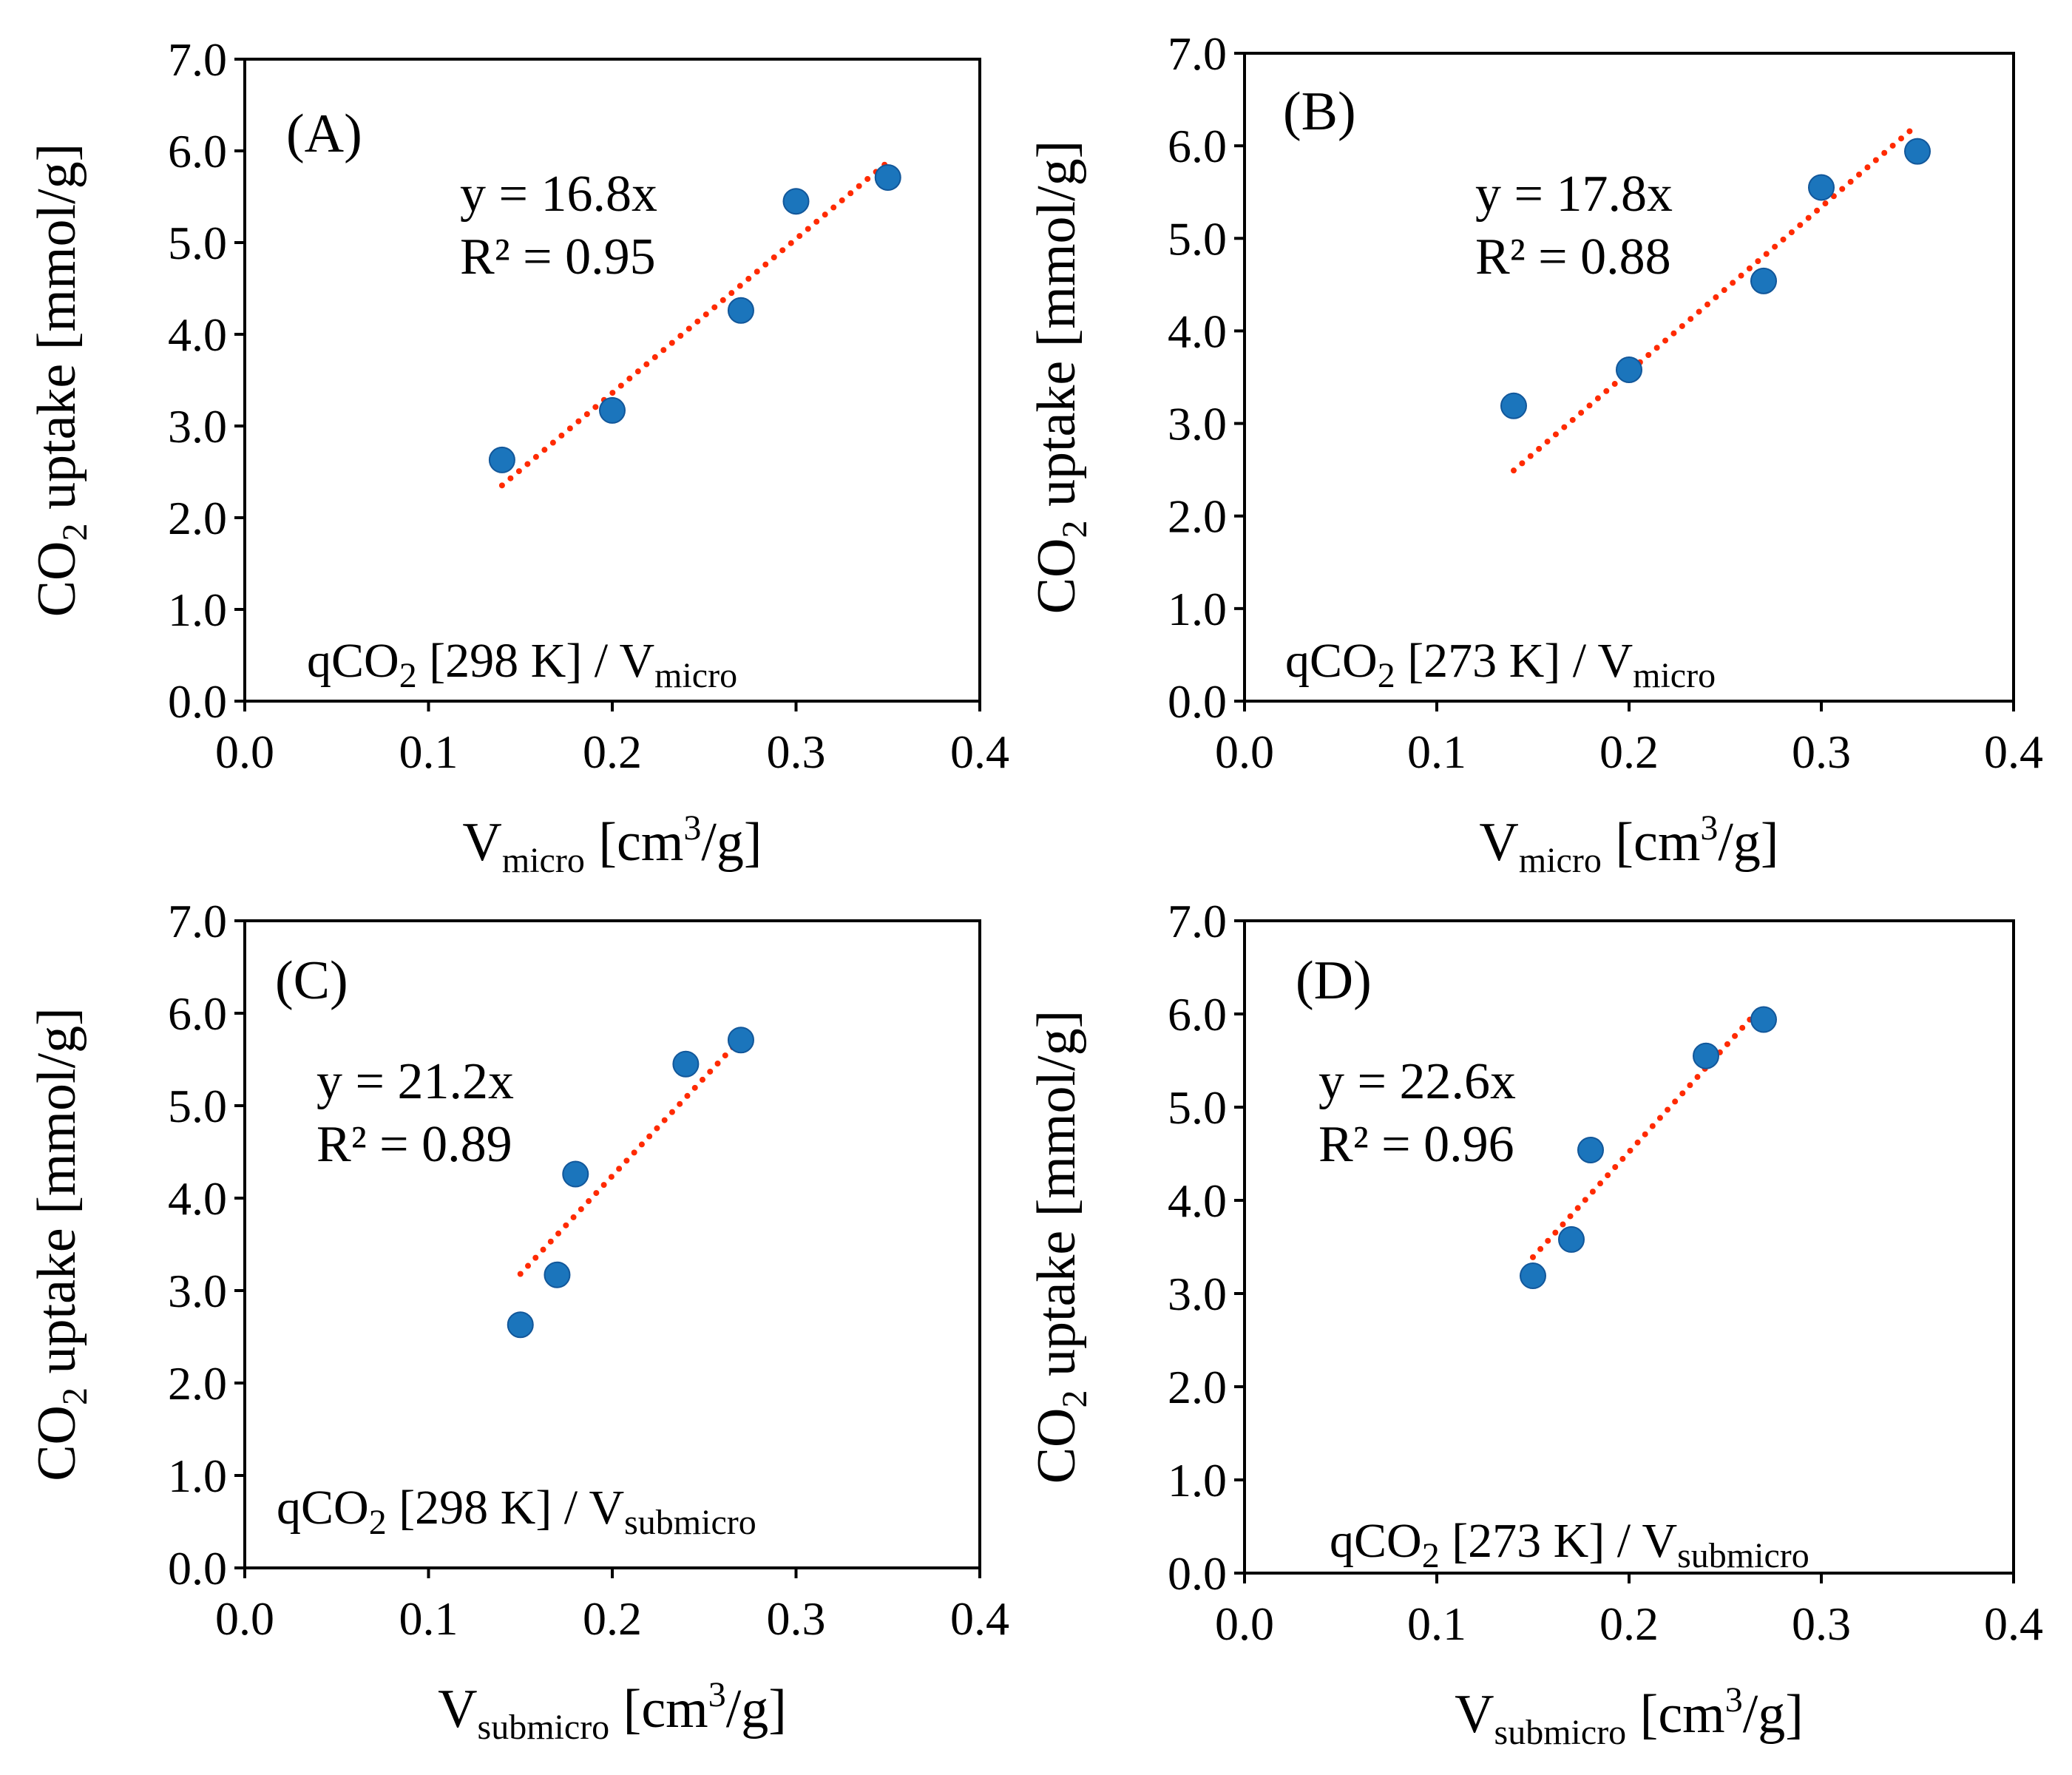 This screenshot has width=2072, height=1775. Describe the element at coordinates (414, 1144) in the screenshot. I see `r-squared-label: R² = 0.89` at that location.